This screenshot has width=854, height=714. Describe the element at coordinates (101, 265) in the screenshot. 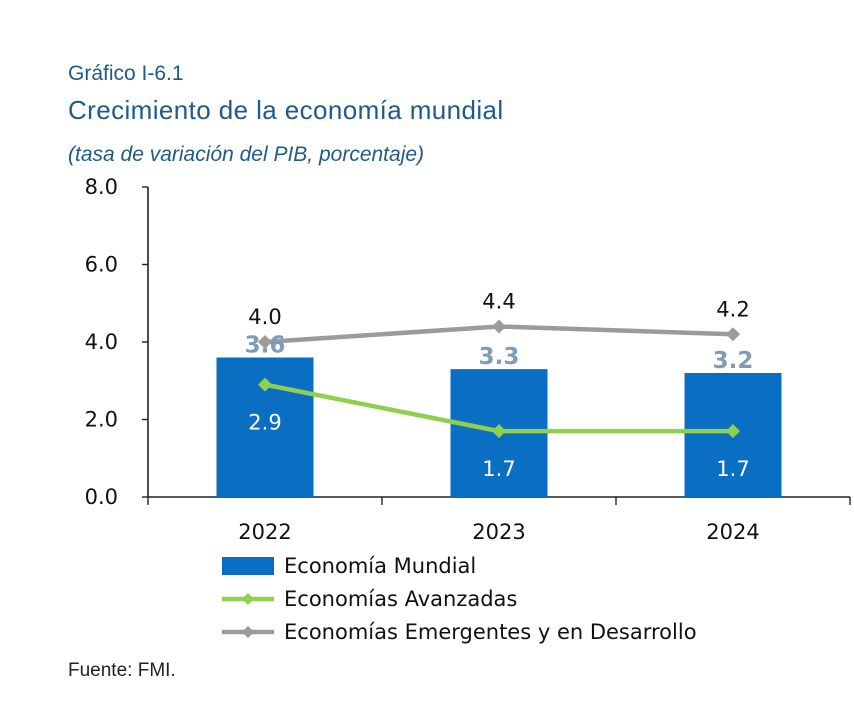

I see `y-tick-label: 6.0` at that location.